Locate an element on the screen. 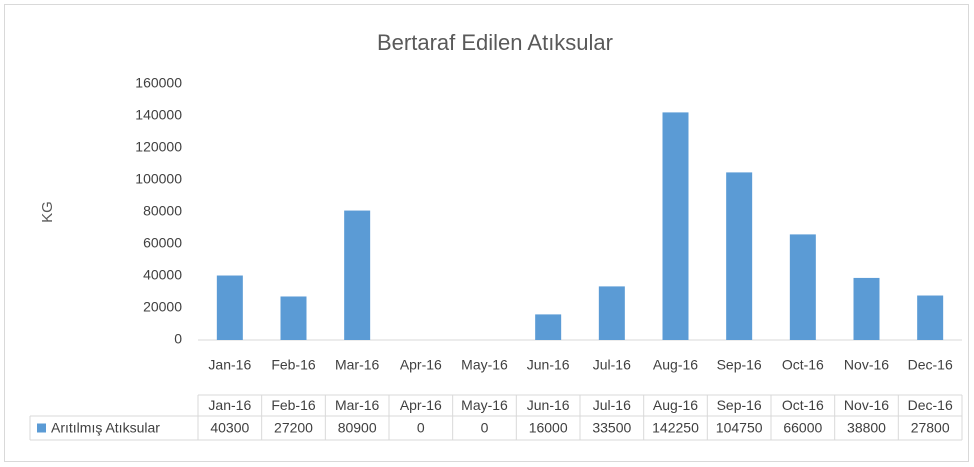 Image resolution: width=974 pixels, height=467 pixels. table-value: 16000 is located at coordinates (548, 428).